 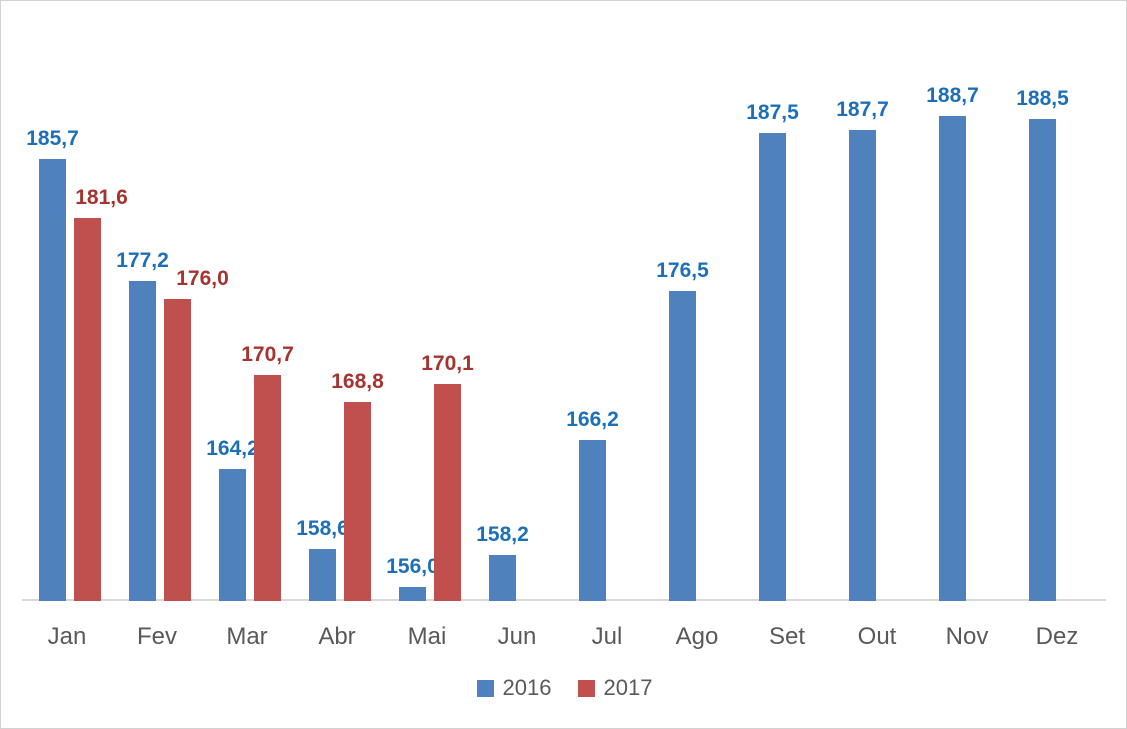 I want to click on bar-2017-mar, so click(x=267, y=488).